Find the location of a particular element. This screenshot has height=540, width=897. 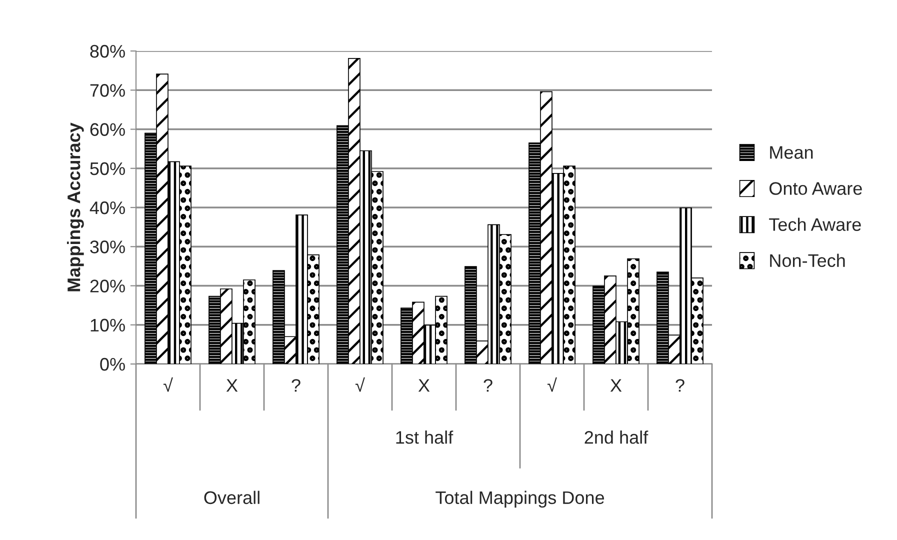

legend-label: Onto Aware is located at coordinates (816, 188).